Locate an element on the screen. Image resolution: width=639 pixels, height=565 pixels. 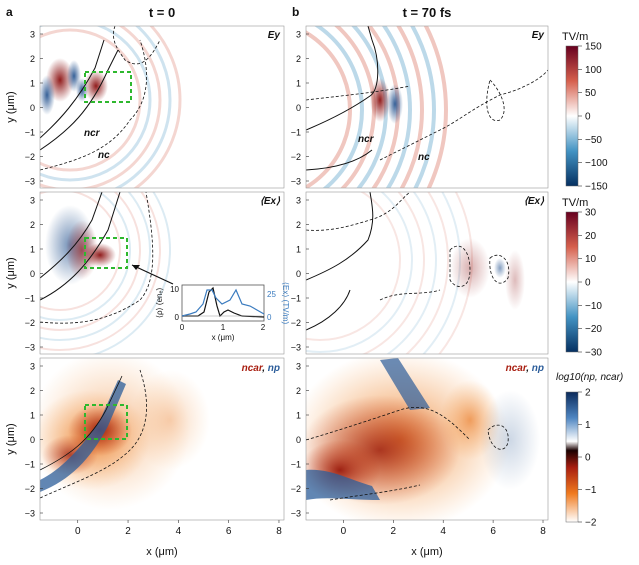
yticks-row1: 3 2 1 0 −1 −2 −3 is located at coordinates (34, 108).